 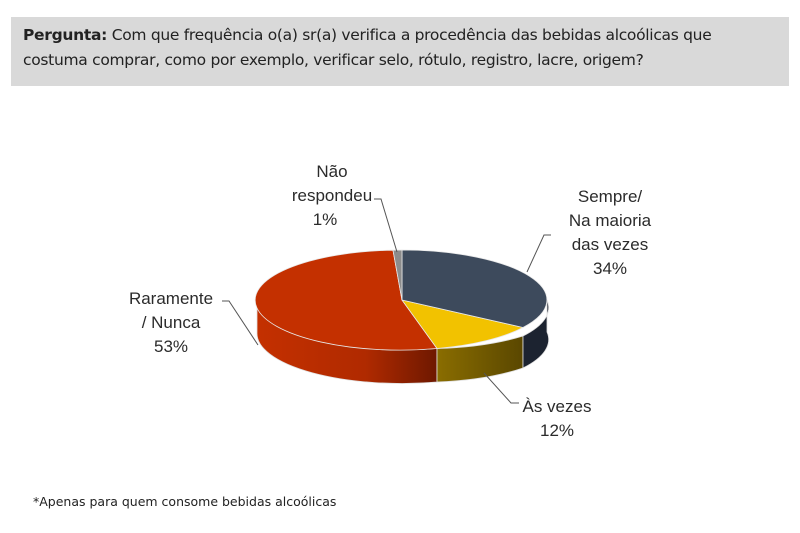 I want to click on slice-naorespondeu, so click(x=397, y=275).